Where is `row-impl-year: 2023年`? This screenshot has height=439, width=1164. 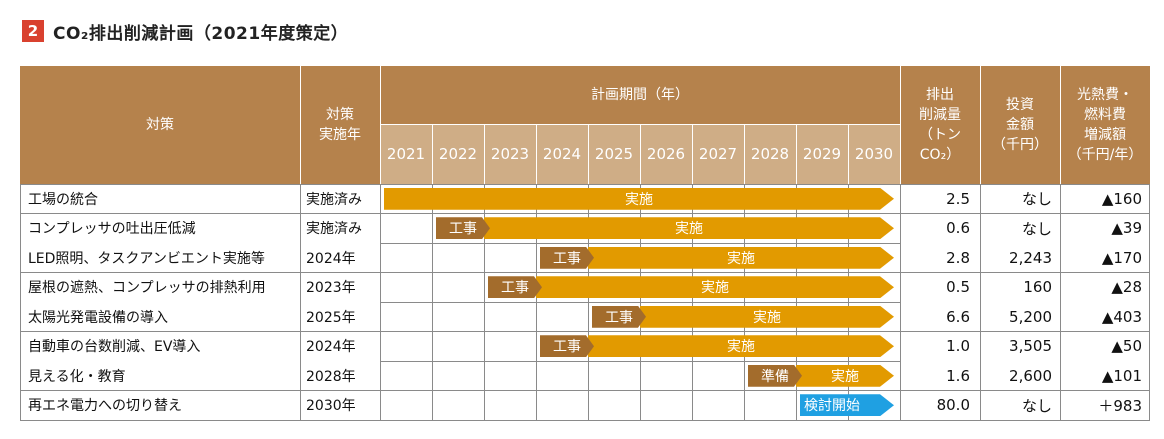
row-impl-year: 2023年 is located at coordinates (340, 287).